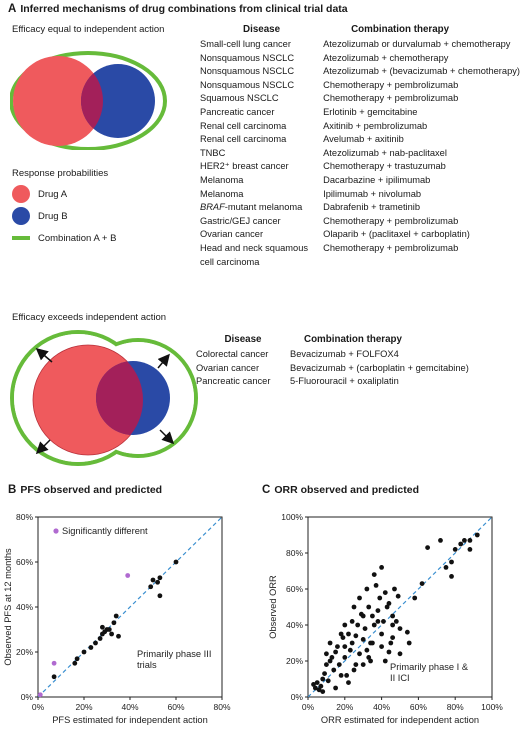 The width and height of the screenshot is (520, 730). What do you see at coordinates (245, 44) in the screenshot?
I see `disease-text: Small-cell lung cancer` at bounding box center [245, 44].